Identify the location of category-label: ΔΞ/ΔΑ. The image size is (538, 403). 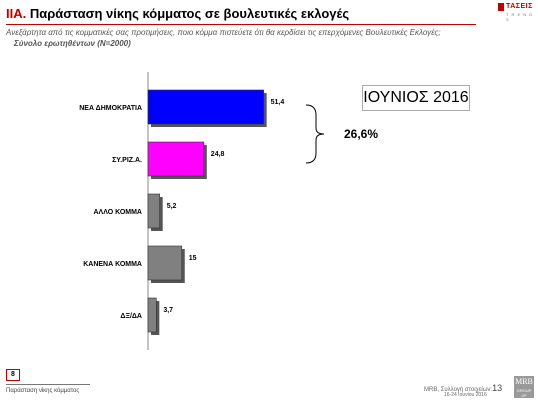
(131, 316).